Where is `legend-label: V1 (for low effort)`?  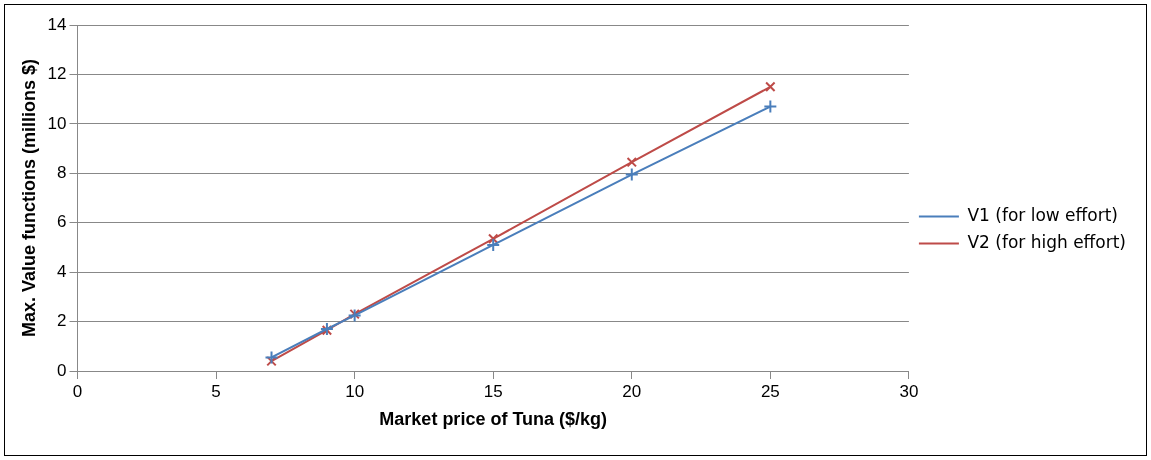
legend-label: V1 (for low effort) is located at coordinates (1042, 214).